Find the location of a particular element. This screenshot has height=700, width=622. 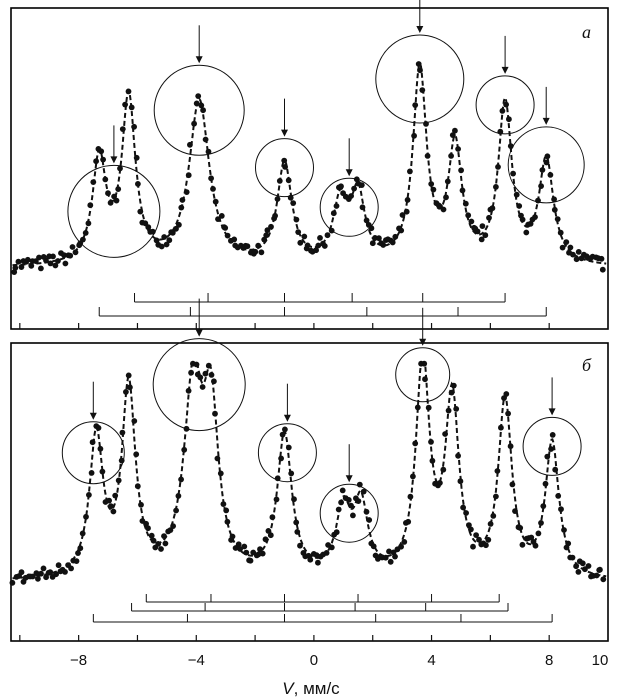

x-axis-label: V, мм/с is located at coordinates (311, 688).